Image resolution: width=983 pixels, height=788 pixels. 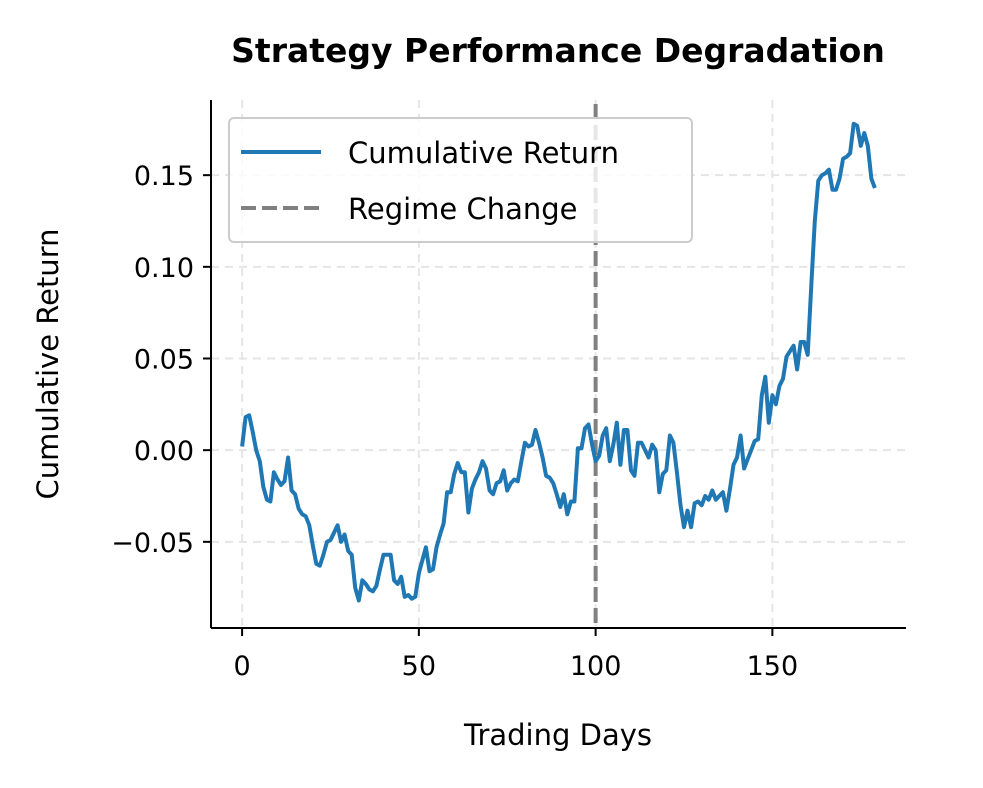 I want to click on legend-label-regime-change: Regime Change, so click(x=463, y=209).